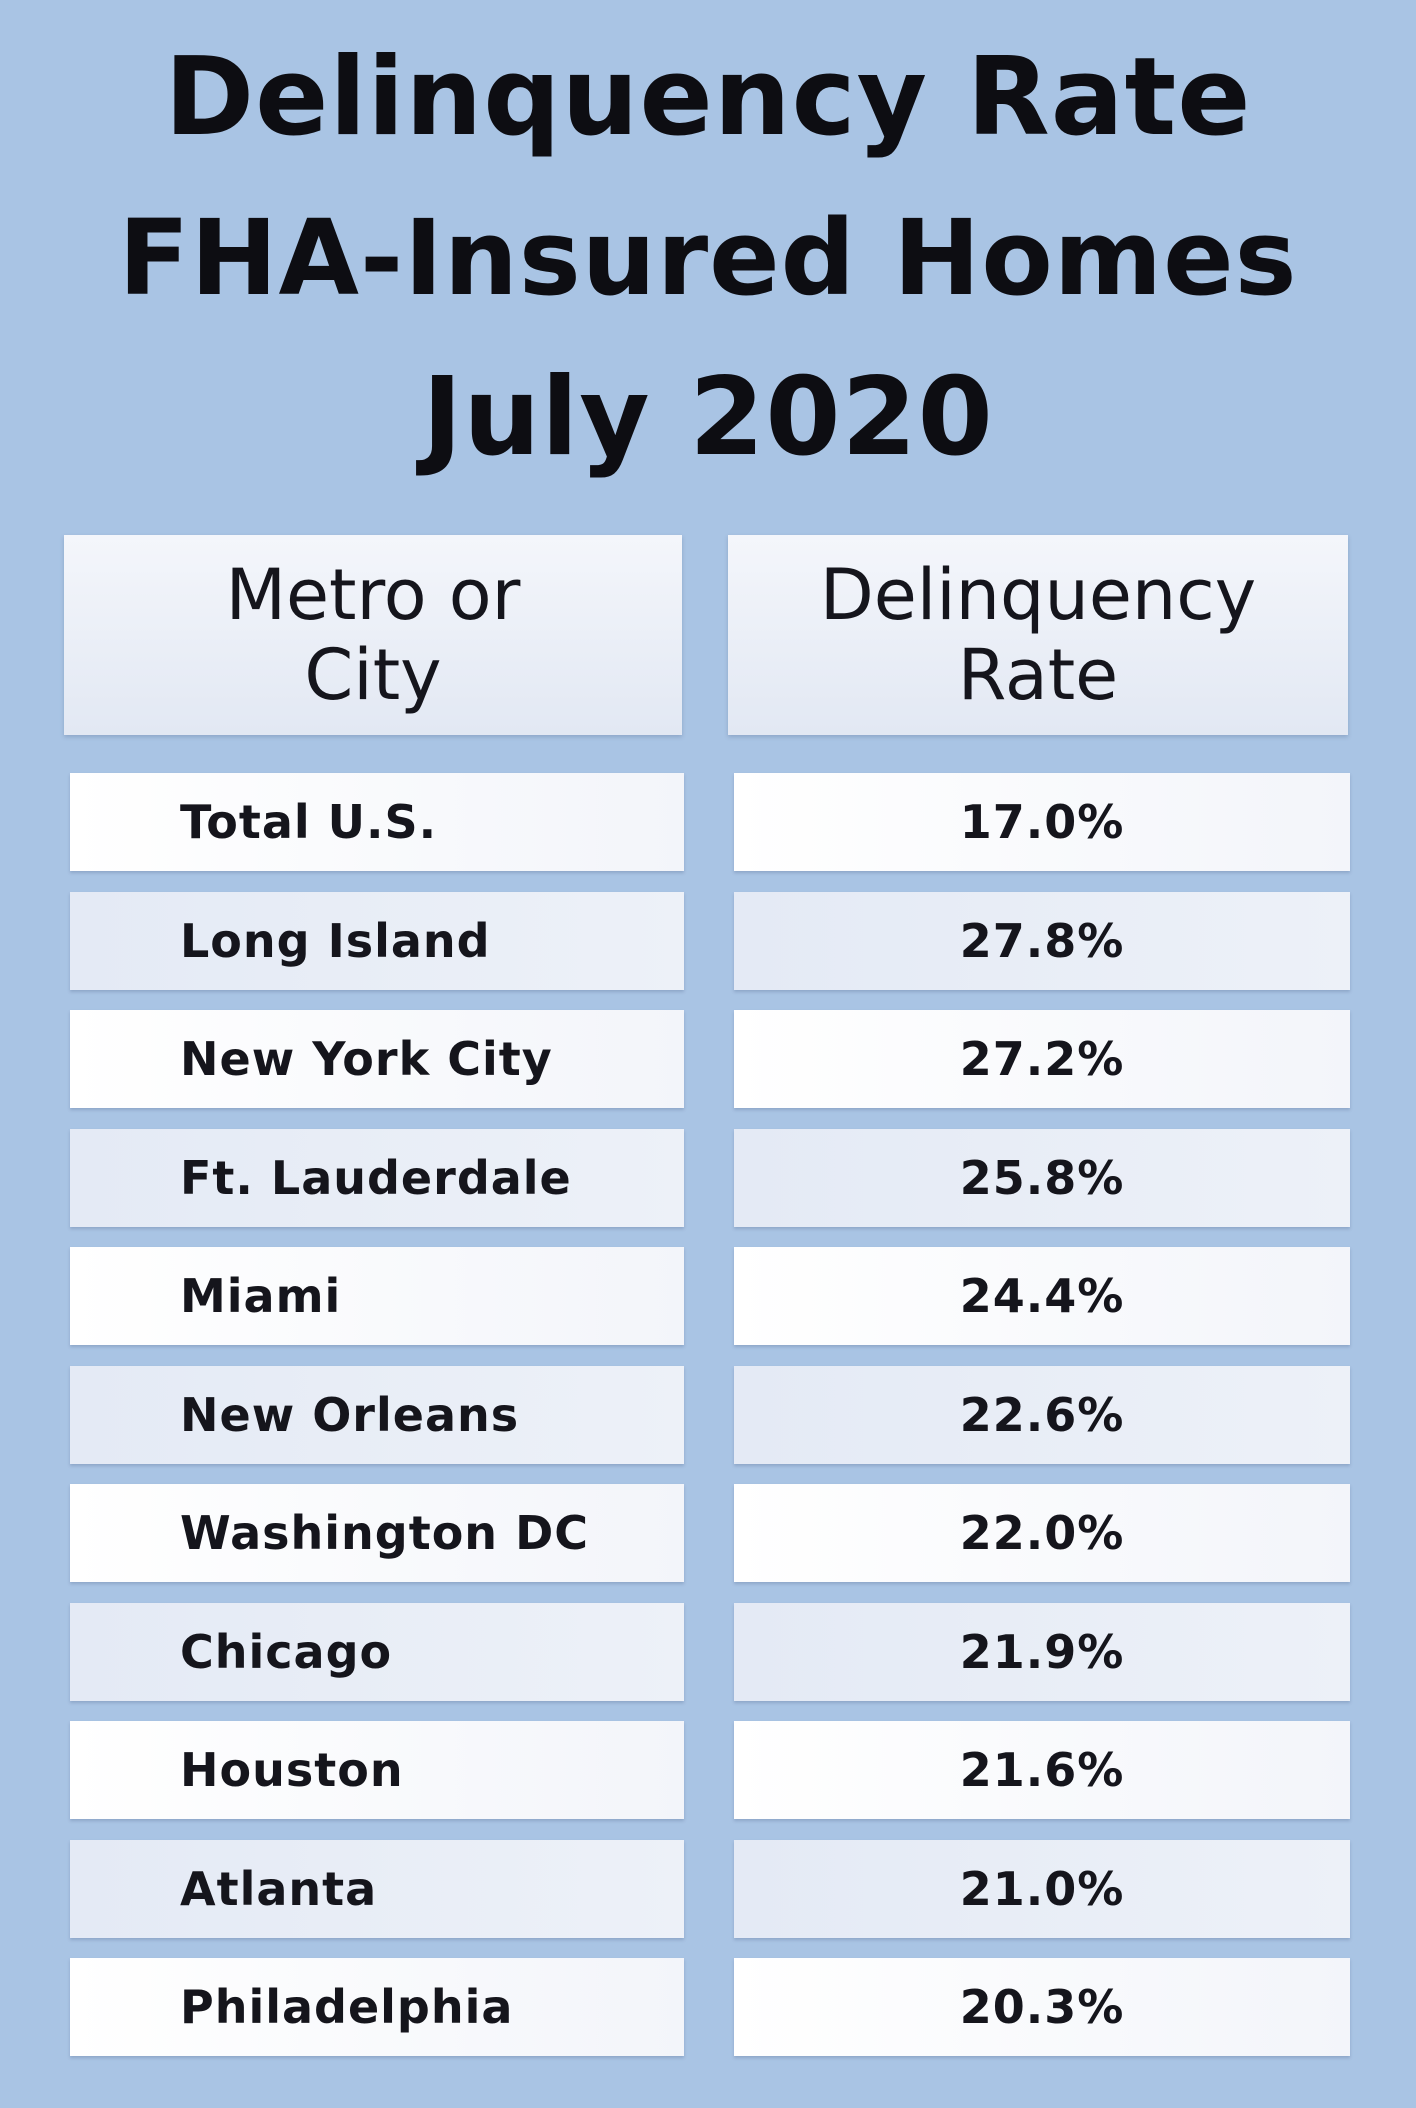 This screenshot has width=1416, height=2108. Describe the element at coordinates (1042, 2007) in the screenshot. I see `delinquency-rate-cell: 20.3%` at that location.